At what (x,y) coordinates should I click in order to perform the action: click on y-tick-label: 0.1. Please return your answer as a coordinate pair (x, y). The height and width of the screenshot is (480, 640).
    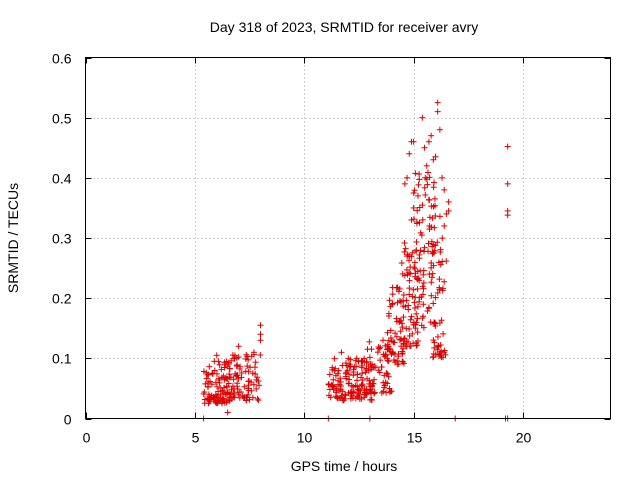
    Looking at the image, I should click on (62, 359).